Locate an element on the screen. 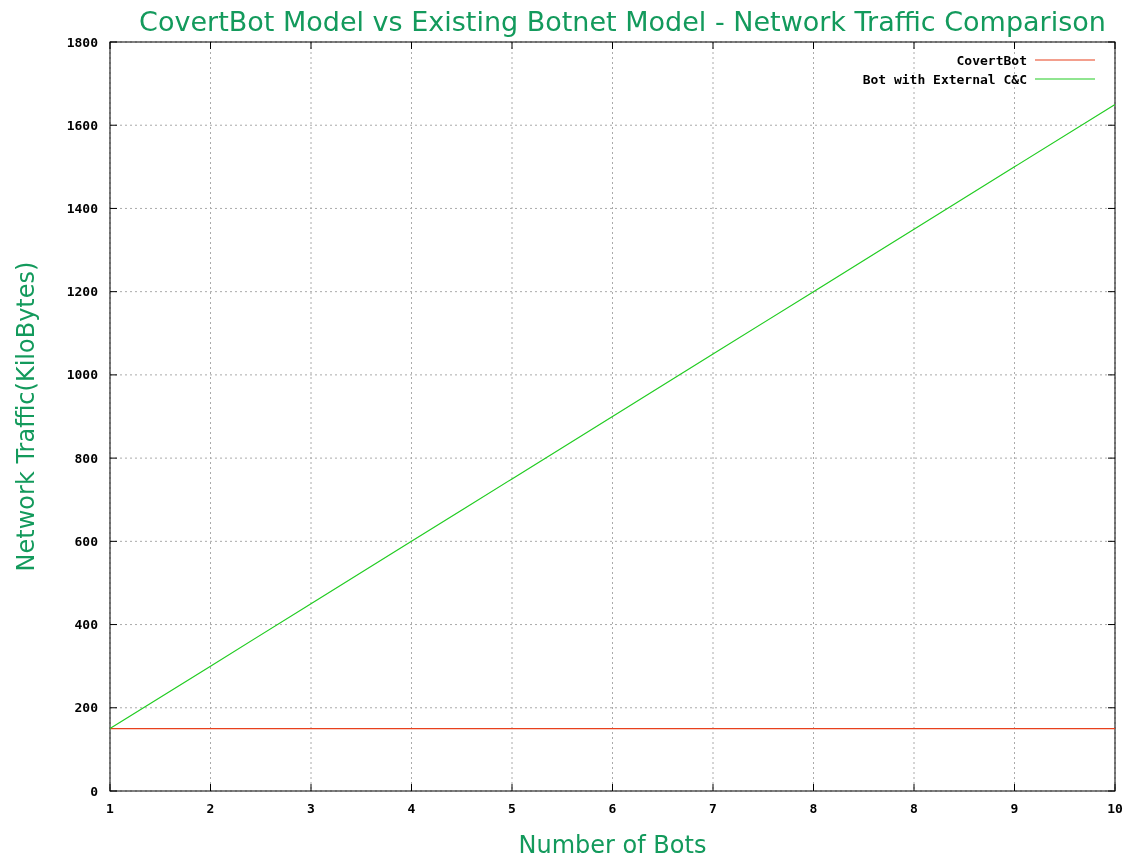 The width and height of the screenshot is (1141, 863). y-tick-label: 600 is located at coordinates (86, 541).